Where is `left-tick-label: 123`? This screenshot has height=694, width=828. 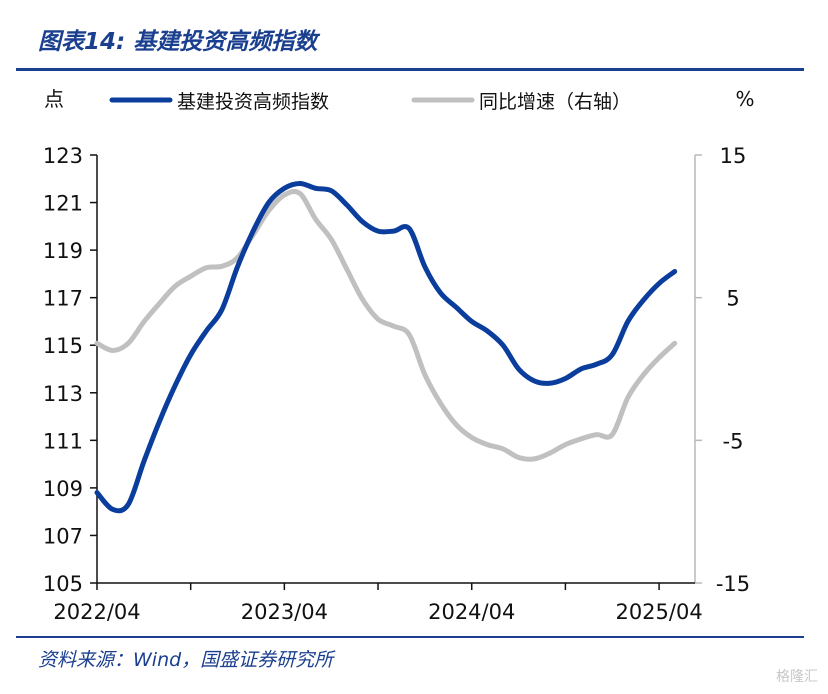
left-tick-label: 123 is located at coordinates (63, 156).